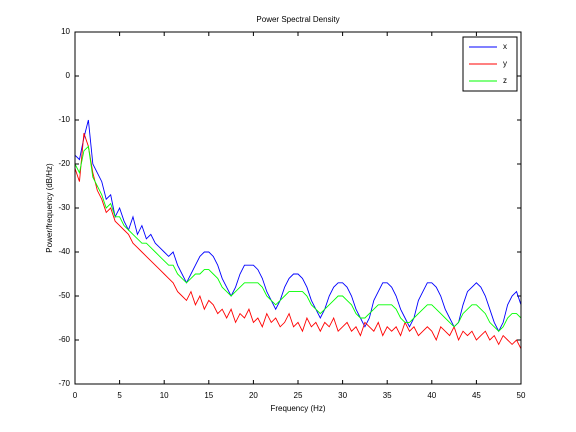 Image resolution: width=576 pixels, height=432 pixels. Describe the element at coordinates (505, 46) in the screenshot. I see `legend-label: x` at that location.